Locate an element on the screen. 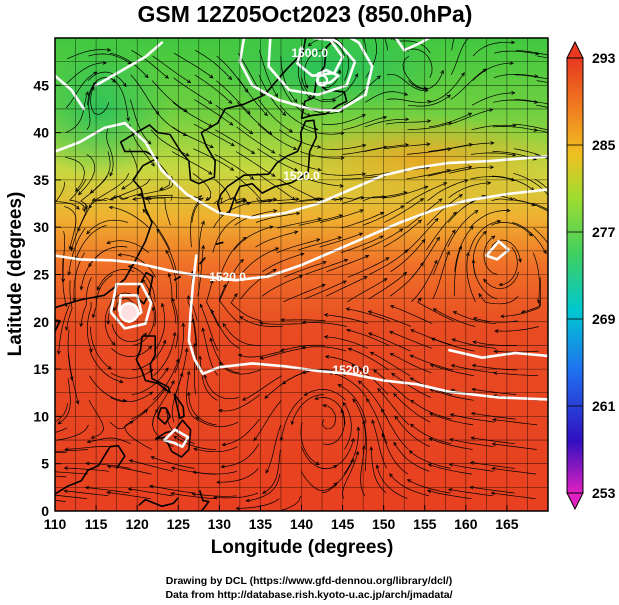 This screenshot has height=605, width=619. pressure-centers is located at coordinates (223, 198).